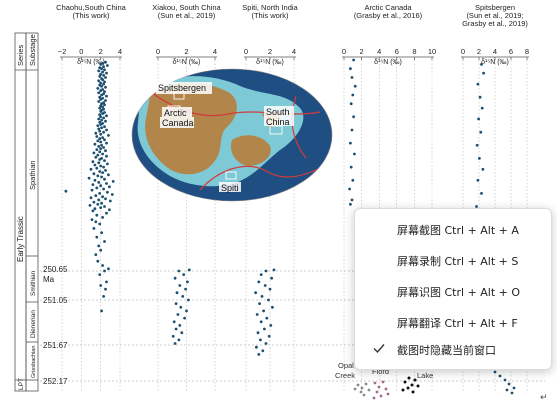 This screenshot has height=417, width=557. I want to click on menu-item-screen-record: 屏幕录制 Ctrl + Alt + S, so click(453, 260).